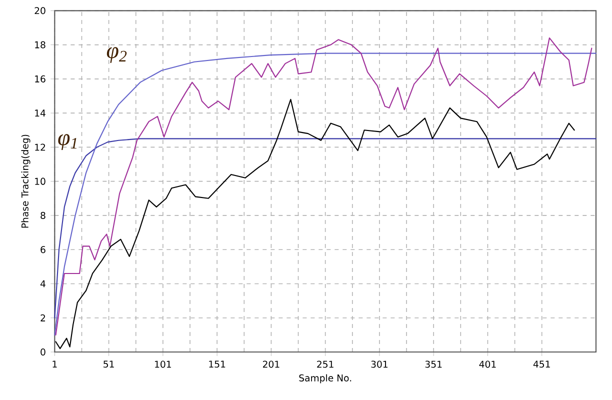 This screenshot has width=612, height=400. Describe the element at coordinates (487, 364) in the screenshot. I see `x-tick-label: 401` at that location.